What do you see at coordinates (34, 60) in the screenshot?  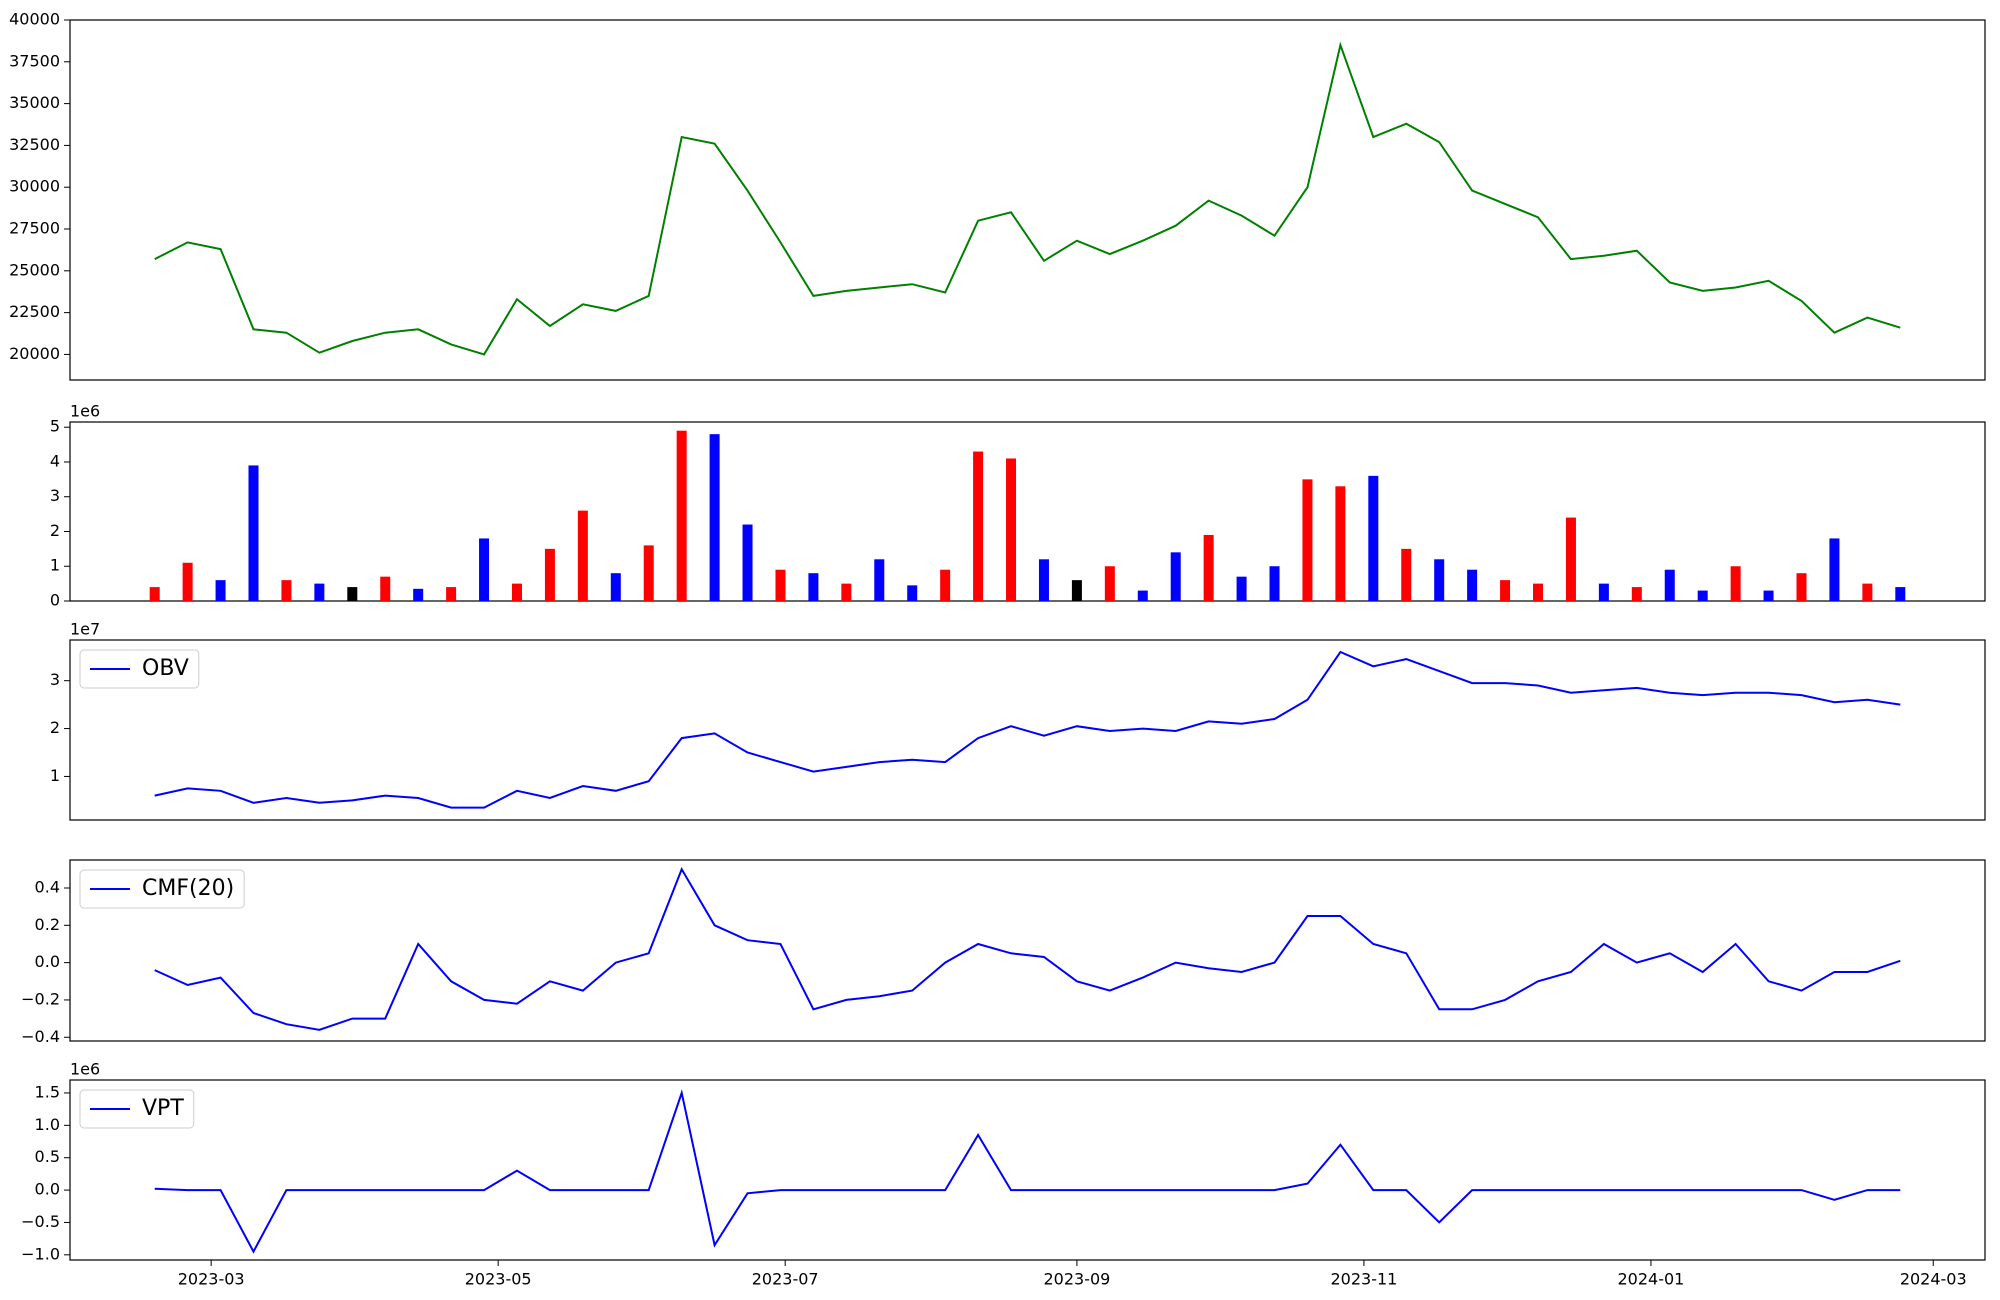 I see `y-tick-label: 37500` at bounding box center [34, 60].